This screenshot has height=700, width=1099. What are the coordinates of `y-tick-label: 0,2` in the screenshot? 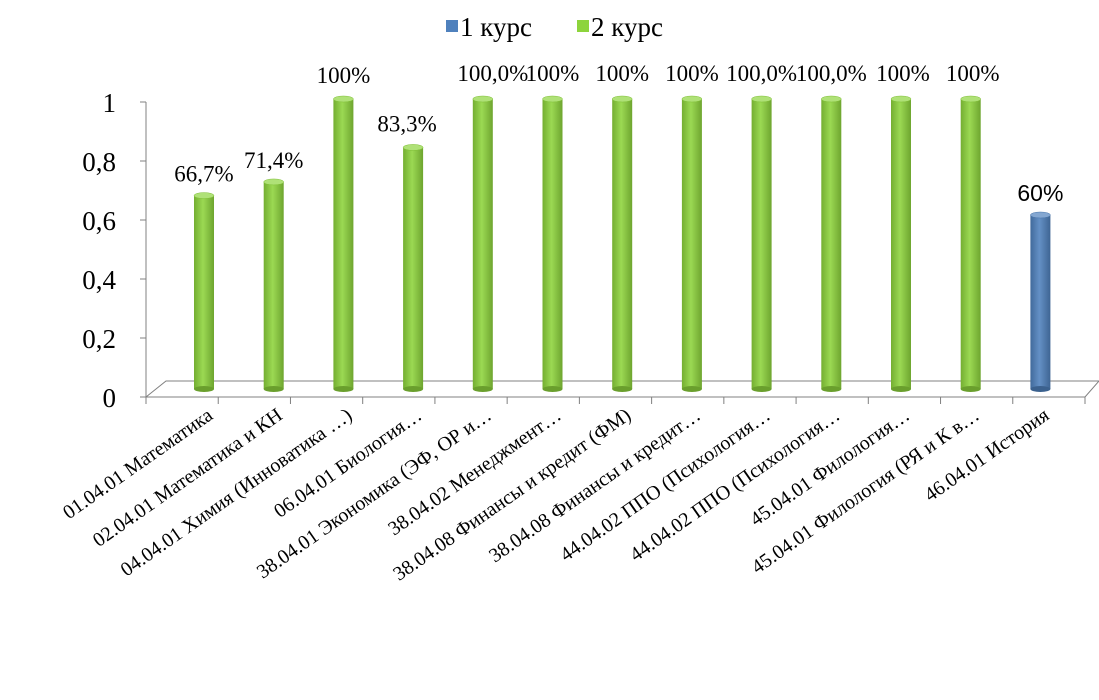 It's located at (99, 339).